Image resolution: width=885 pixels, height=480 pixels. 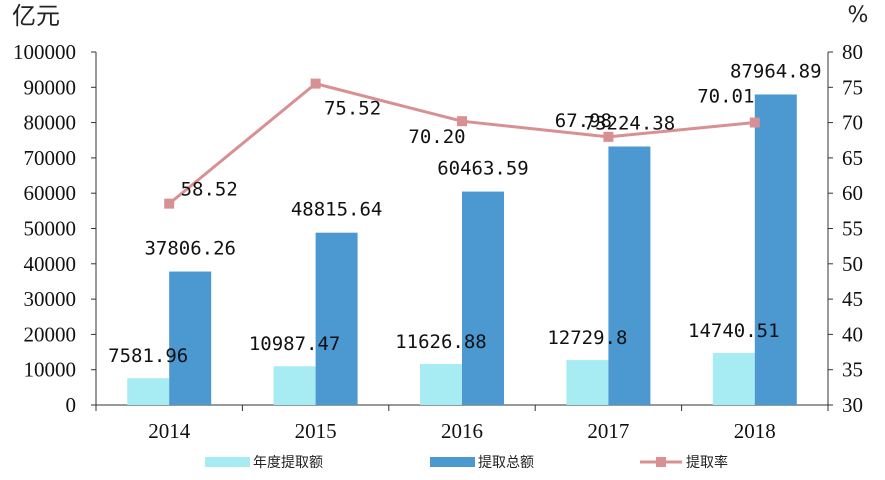 I want to click on data-label-annual: 14740.51, so click(x=734, y=331).